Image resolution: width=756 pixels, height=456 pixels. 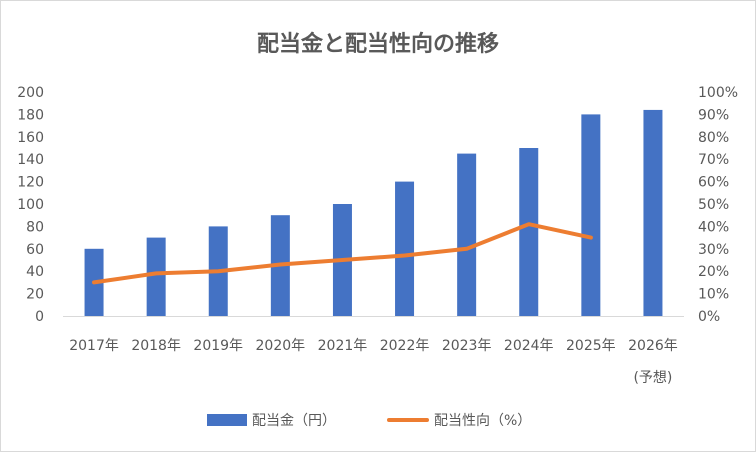 What do you see at coordinates (713, 295) in the screenshot?
I see `right-axis-tick-label: 10%` at bounding box center [713, 295].